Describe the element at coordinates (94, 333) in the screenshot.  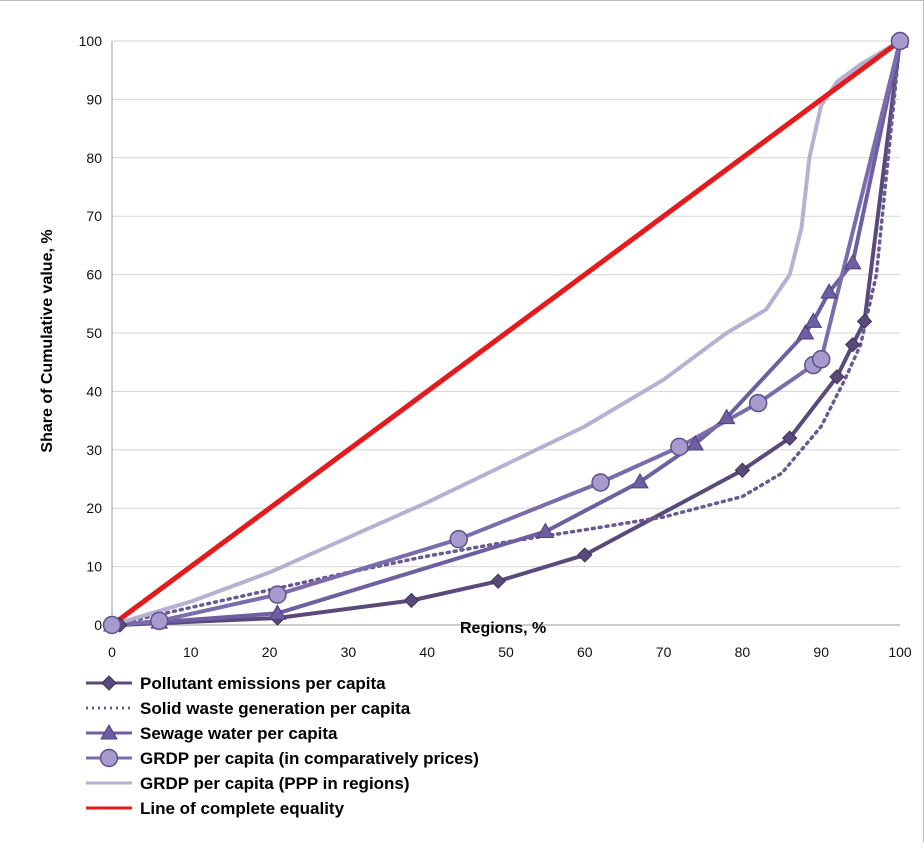
I see `y-tick-label: 50` at that location.